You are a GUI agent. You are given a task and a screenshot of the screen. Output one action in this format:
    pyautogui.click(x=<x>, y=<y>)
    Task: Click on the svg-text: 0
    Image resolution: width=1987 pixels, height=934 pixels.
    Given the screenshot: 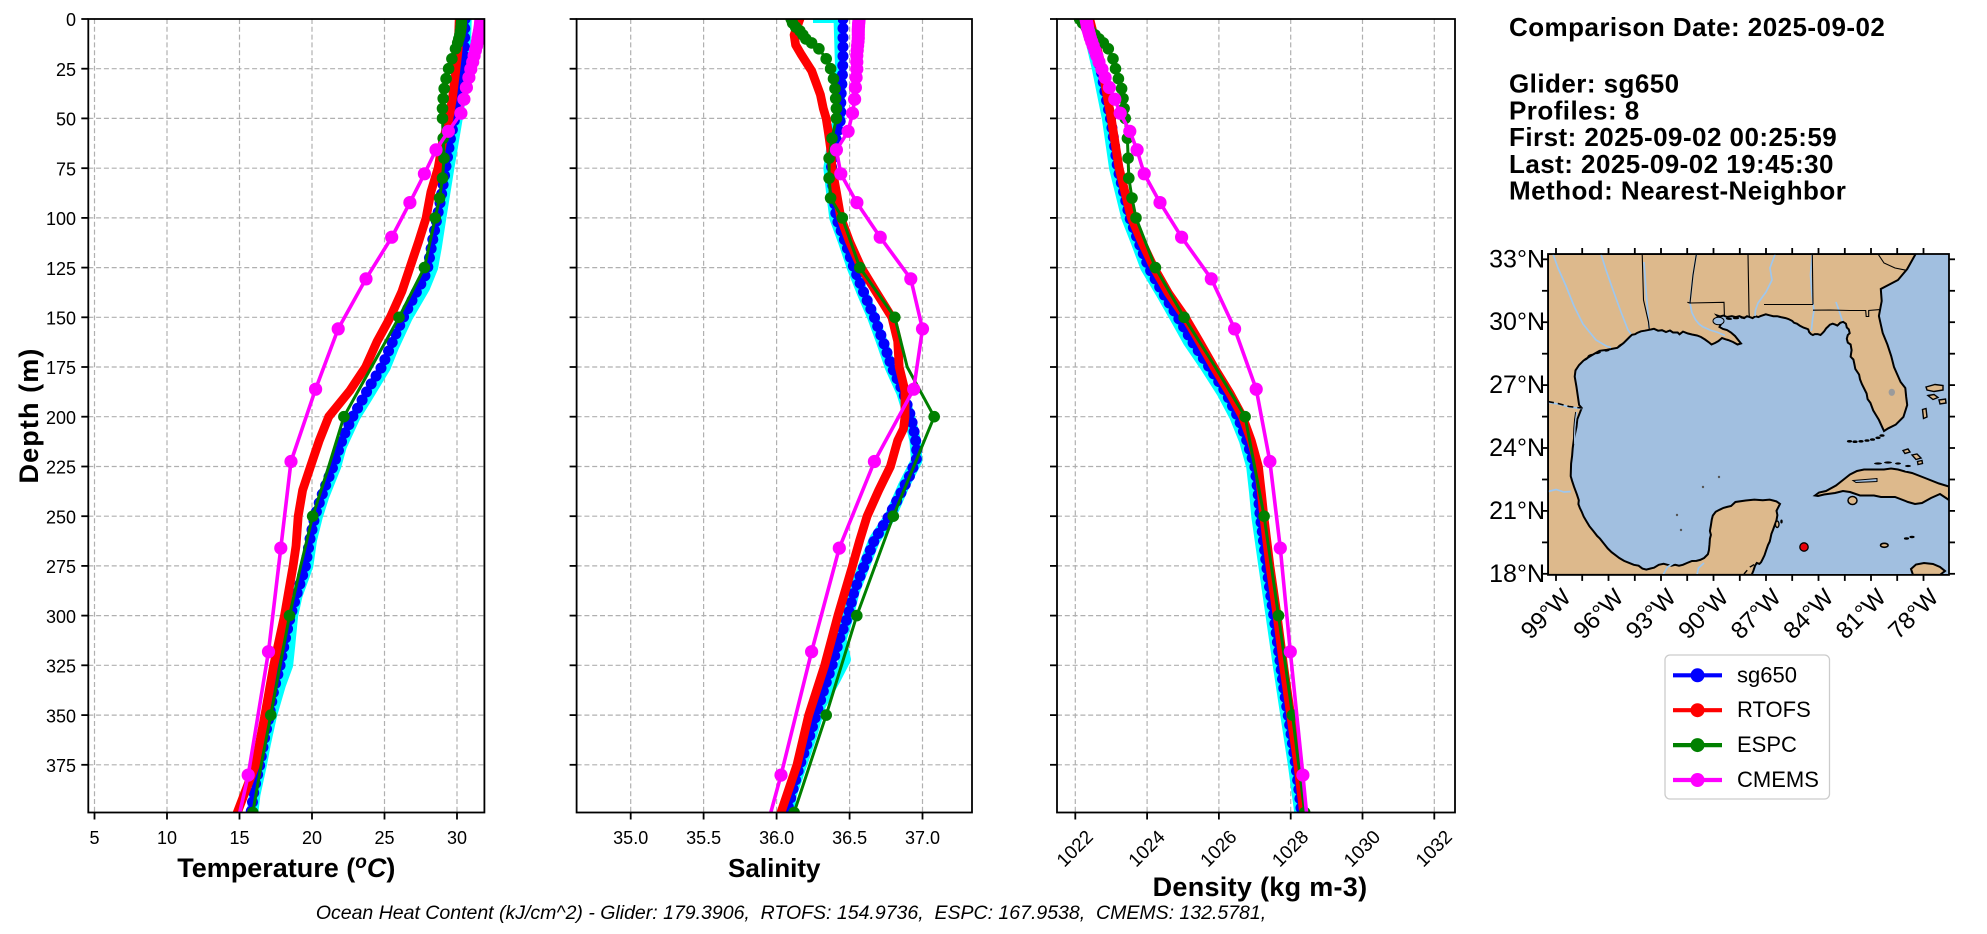 What is the action you would take?
    pyautogui.click(x=71, y=20)
    